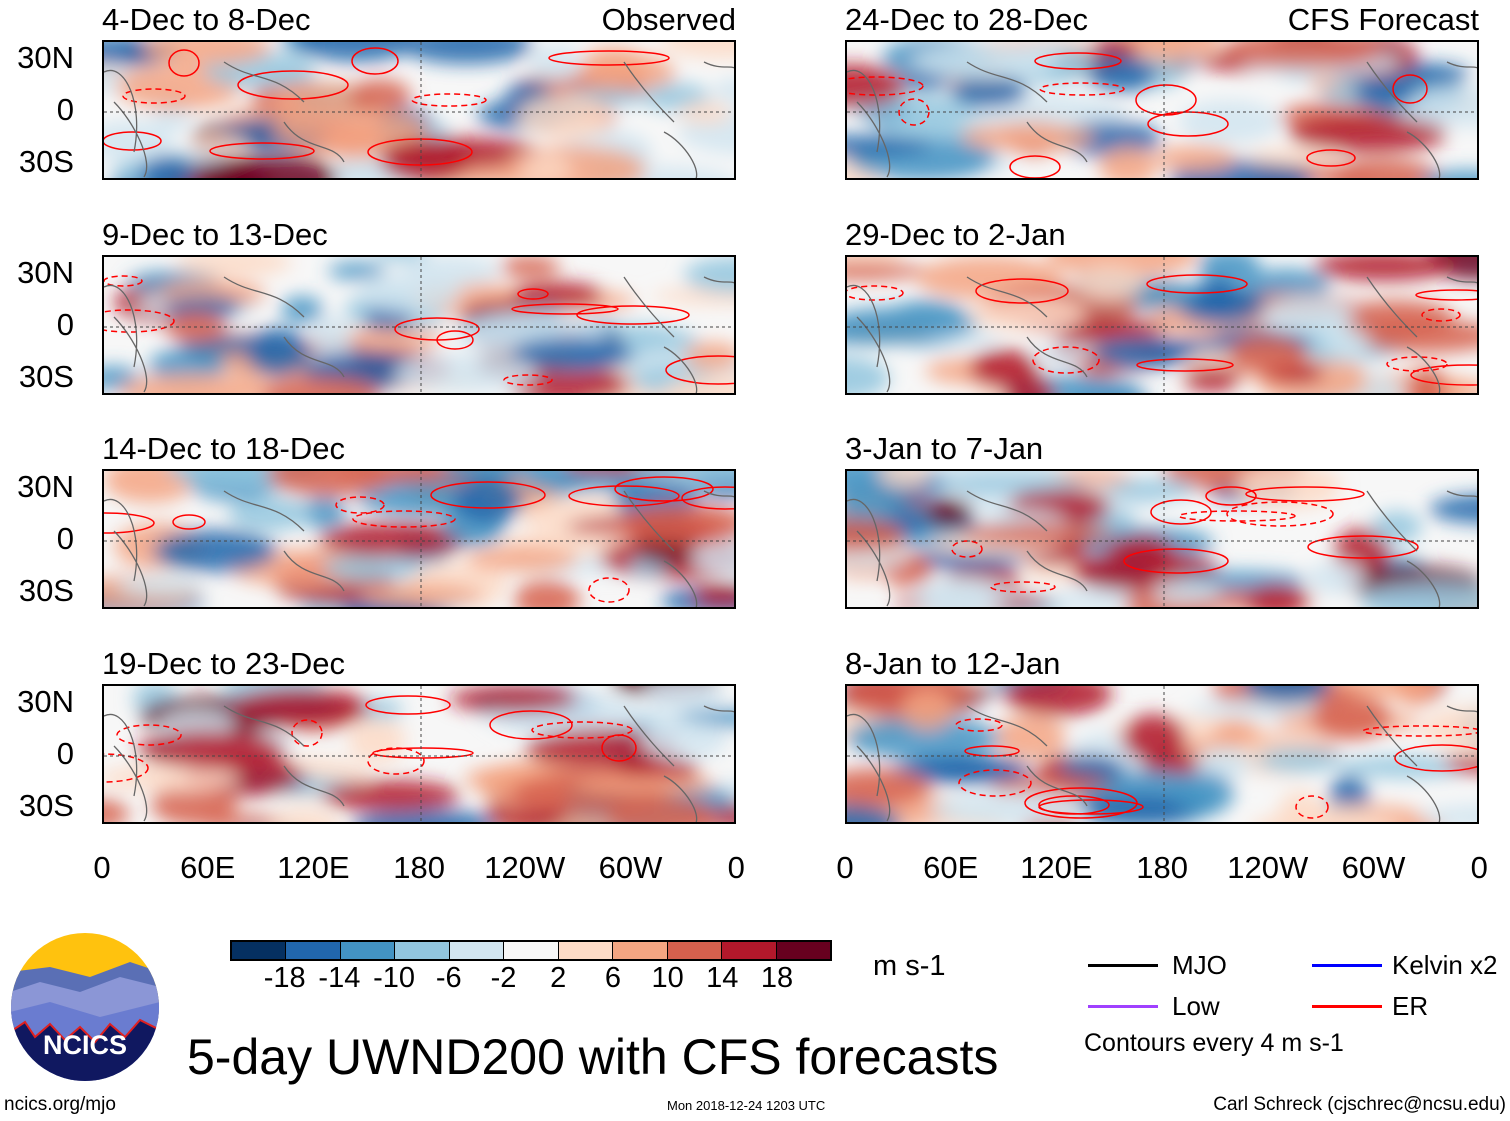  I want to click on legend-er-line, so click(1347, 1006).